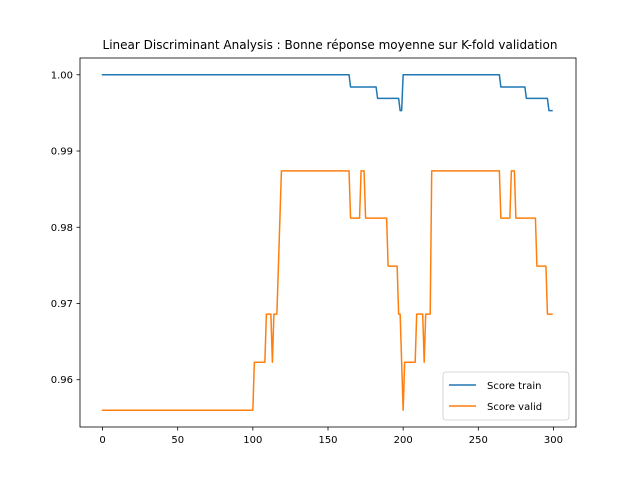  I want to click on legend-label-score-valid: Score valid, so click(514, 407).